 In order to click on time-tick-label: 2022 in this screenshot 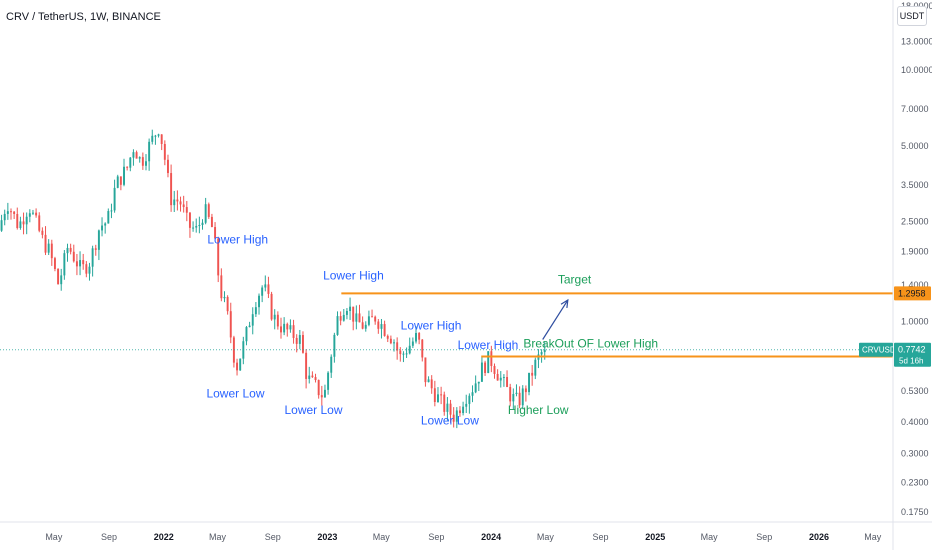, I will do `click(164, 537)`.